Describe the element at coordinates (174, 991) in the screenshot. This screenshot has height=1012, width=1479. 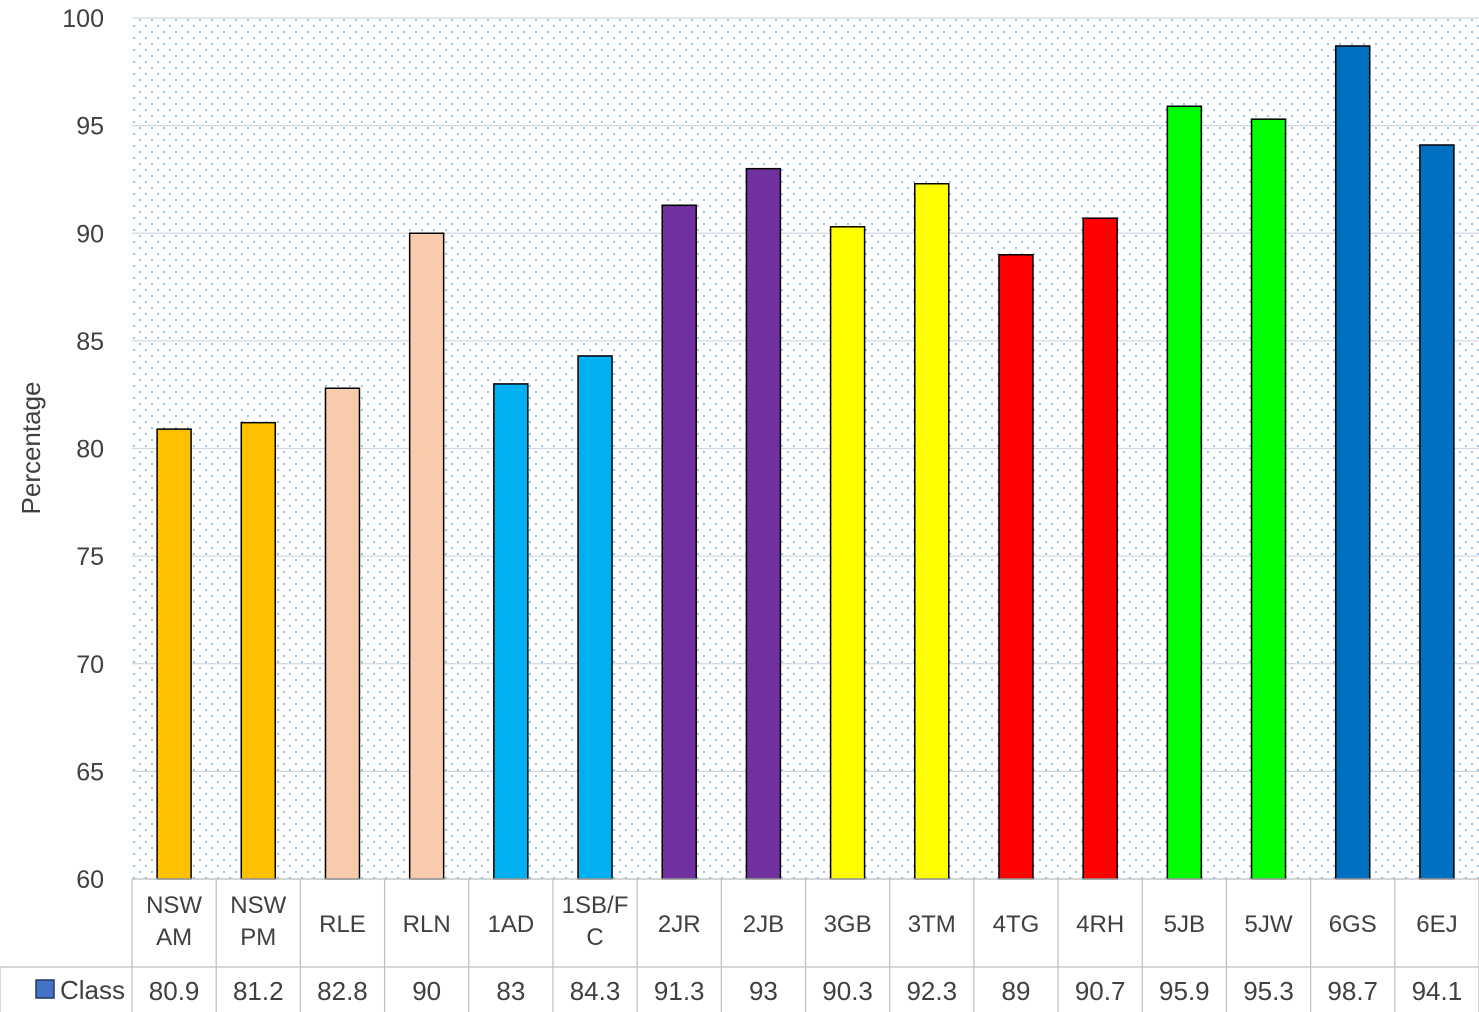
I see `data-label: 80.9` at that location.